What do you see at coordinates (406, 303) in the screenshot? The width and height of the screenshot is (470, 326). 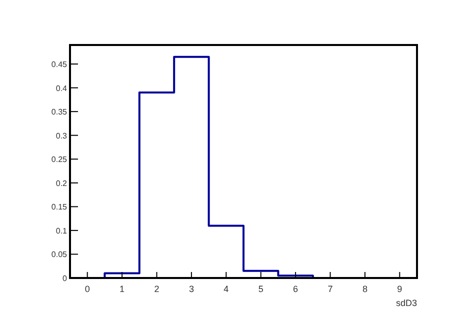 I see `x-axis-title: sdD3` at bounding box center [406, 303].